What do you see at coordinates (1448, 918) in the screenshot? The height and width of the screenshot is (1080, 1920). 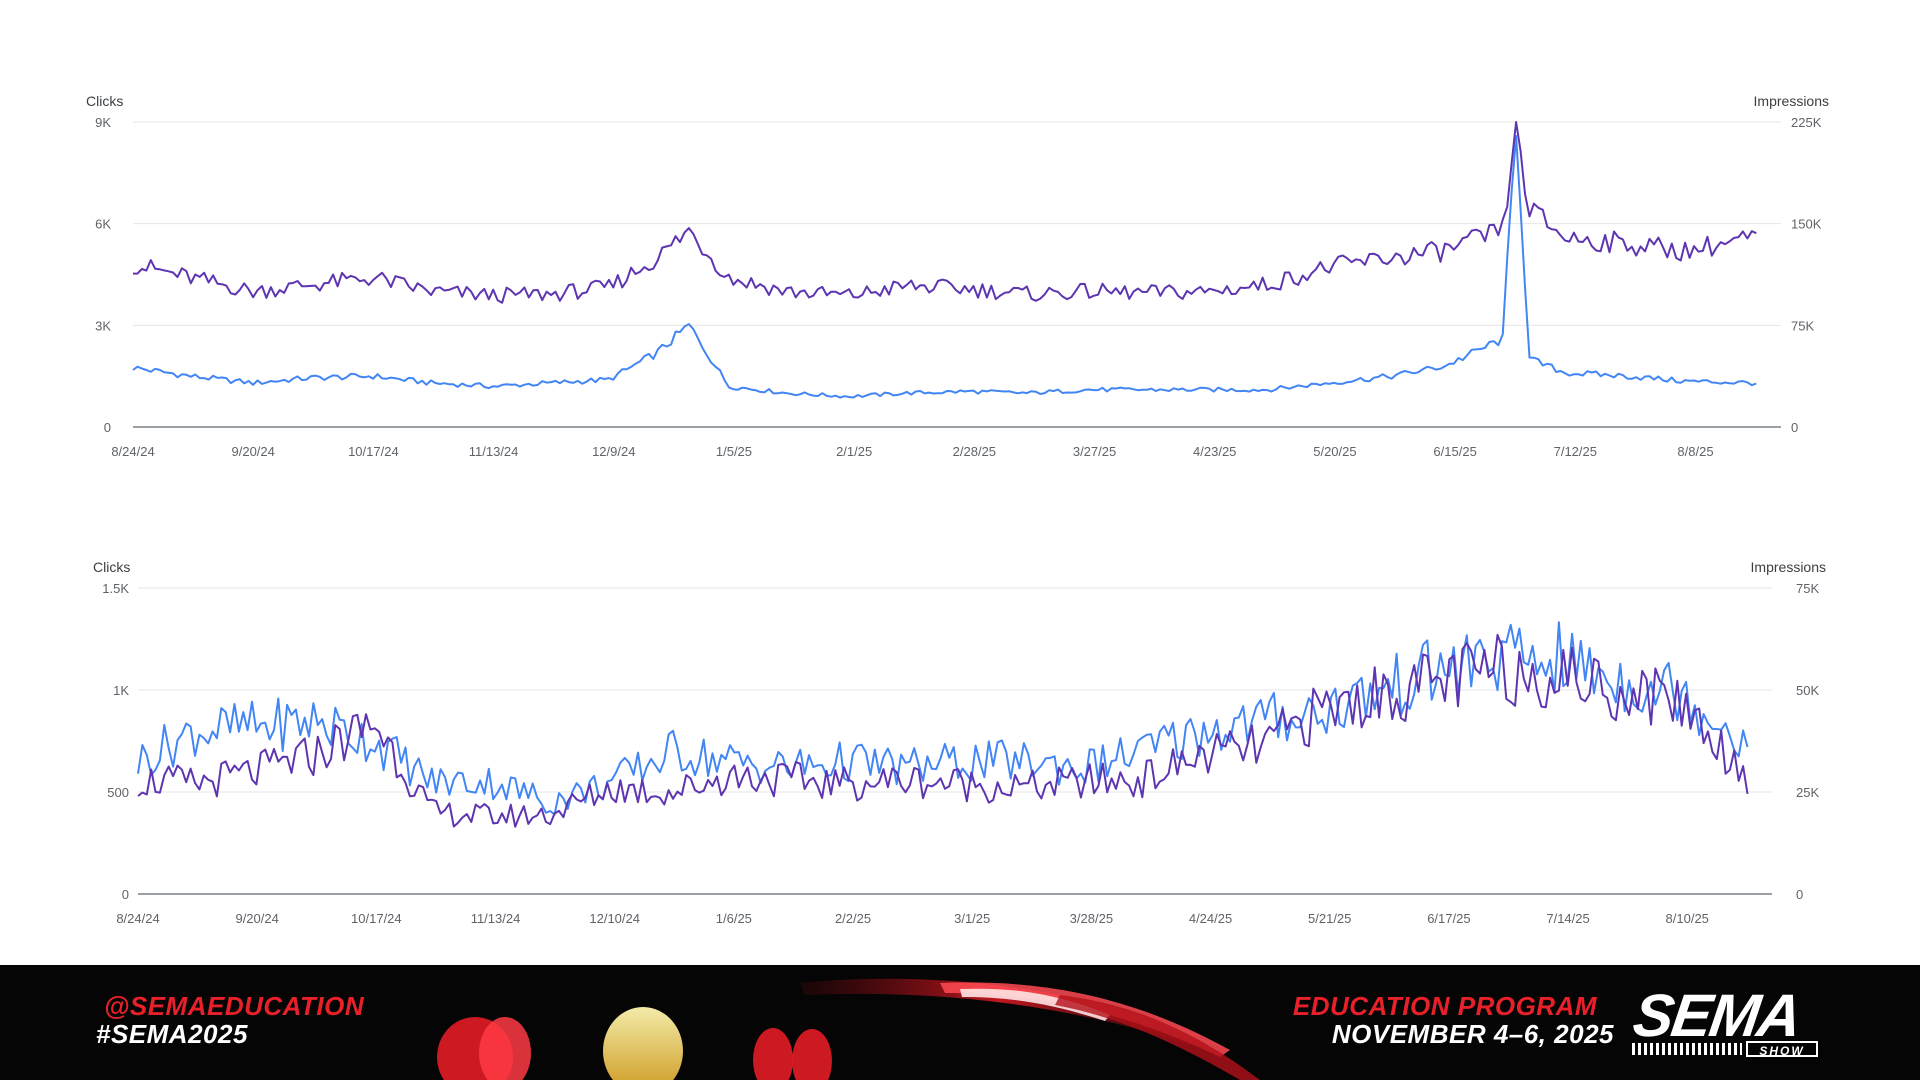 I see `x-tick-label: 6/17/25` at bounding box center [1448, 918].